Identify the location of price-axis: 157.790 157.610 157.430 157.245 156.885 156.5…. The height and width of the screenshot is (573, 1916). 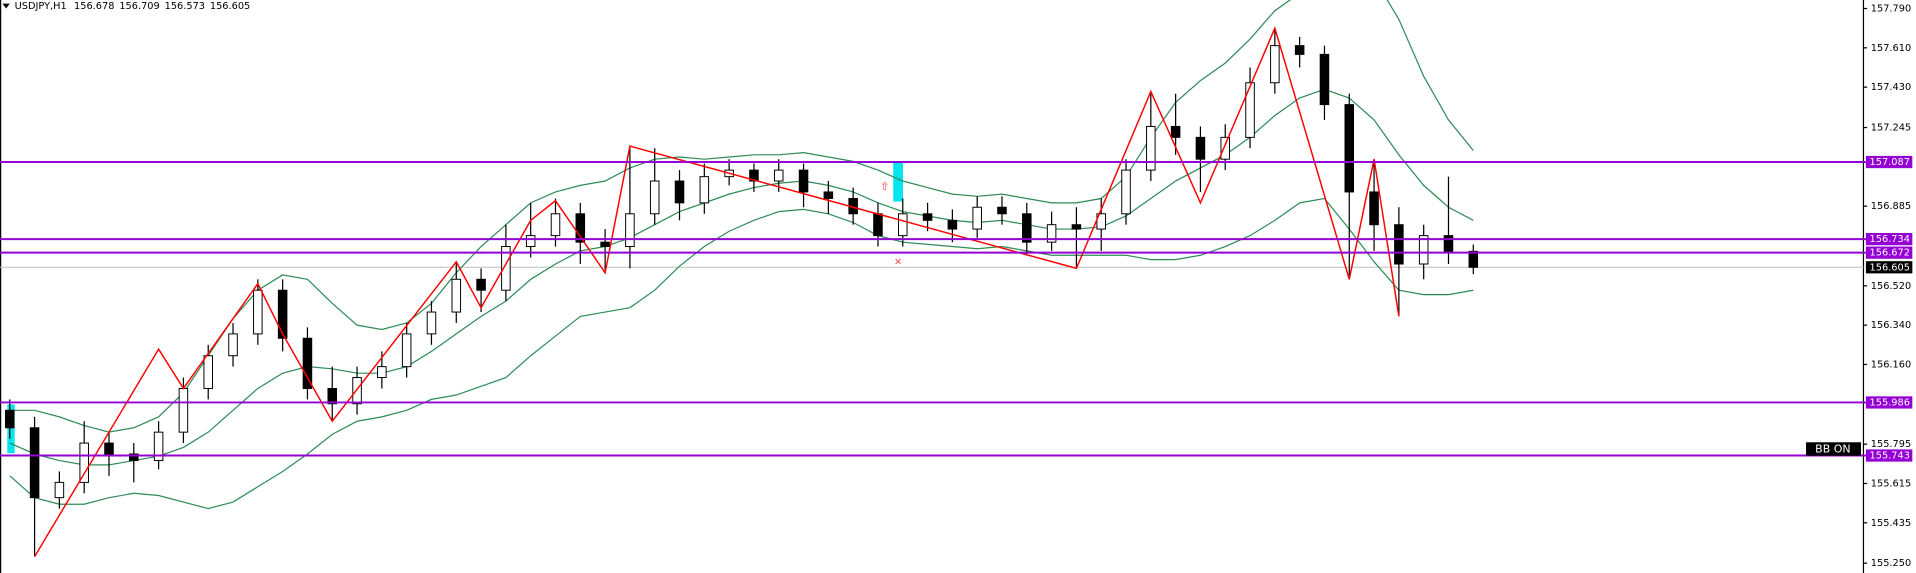
(1888, 286).